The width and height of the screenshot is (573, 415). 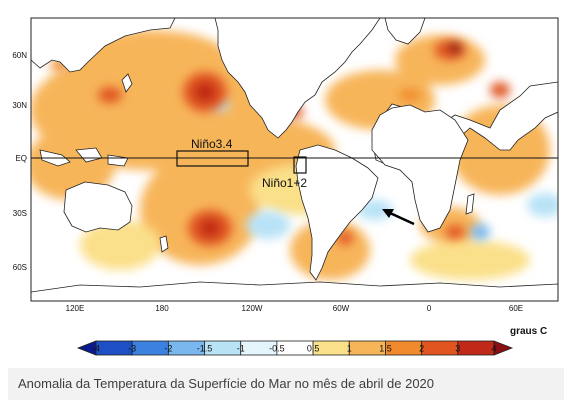 What do you see at coordinates (295, 348) in the screenshot?
I see `colorbar: -4 -3 -2 -1.5 -1 -0.5 0.5 1 1.5 2 3 4` at bounding box center [295, 348].